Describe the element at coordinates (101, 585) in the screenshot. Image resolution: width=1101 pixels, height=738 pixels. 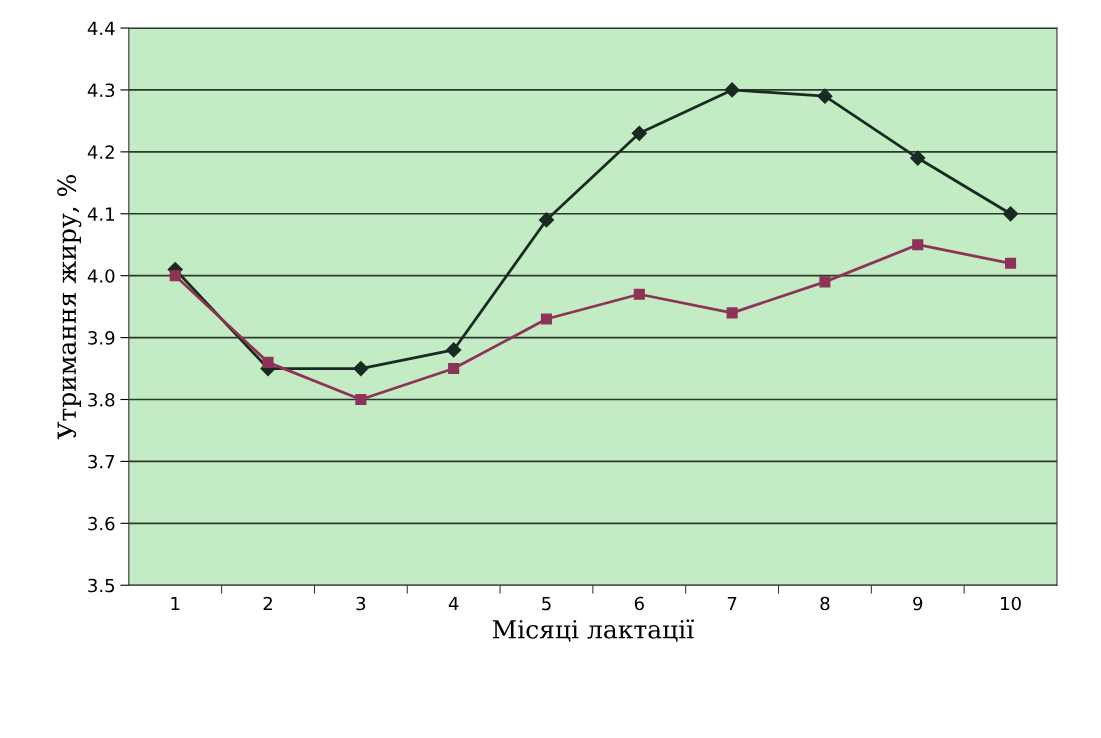
I see `y-tick-label: 3.5` at that location.